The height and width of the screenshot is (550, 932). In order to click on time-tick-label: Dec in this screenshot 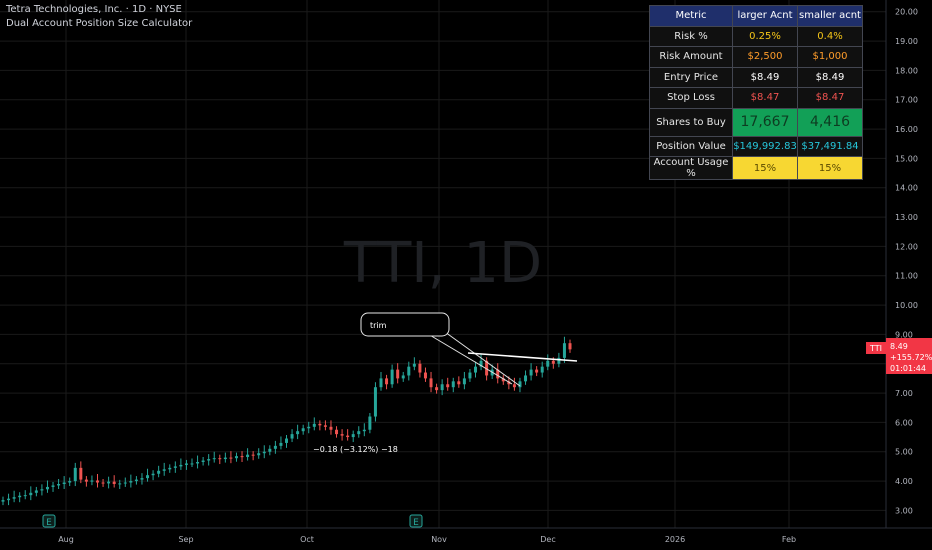, I will do `click(547, 539)`.